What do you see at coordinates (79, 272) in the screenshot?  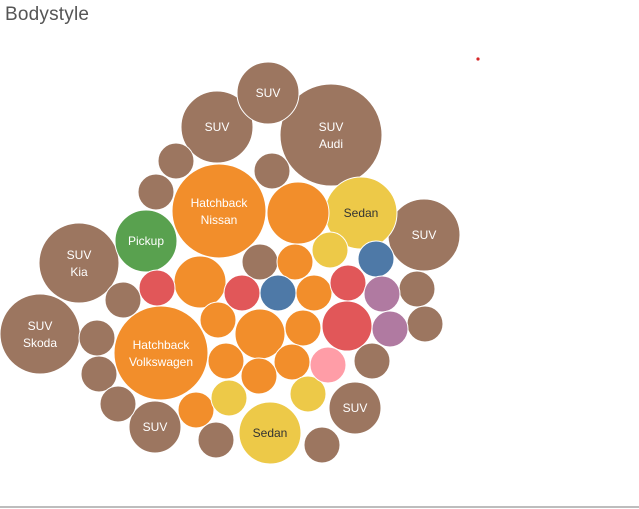 I see `bubble-label: Kia` at bounding box center [79, 272].